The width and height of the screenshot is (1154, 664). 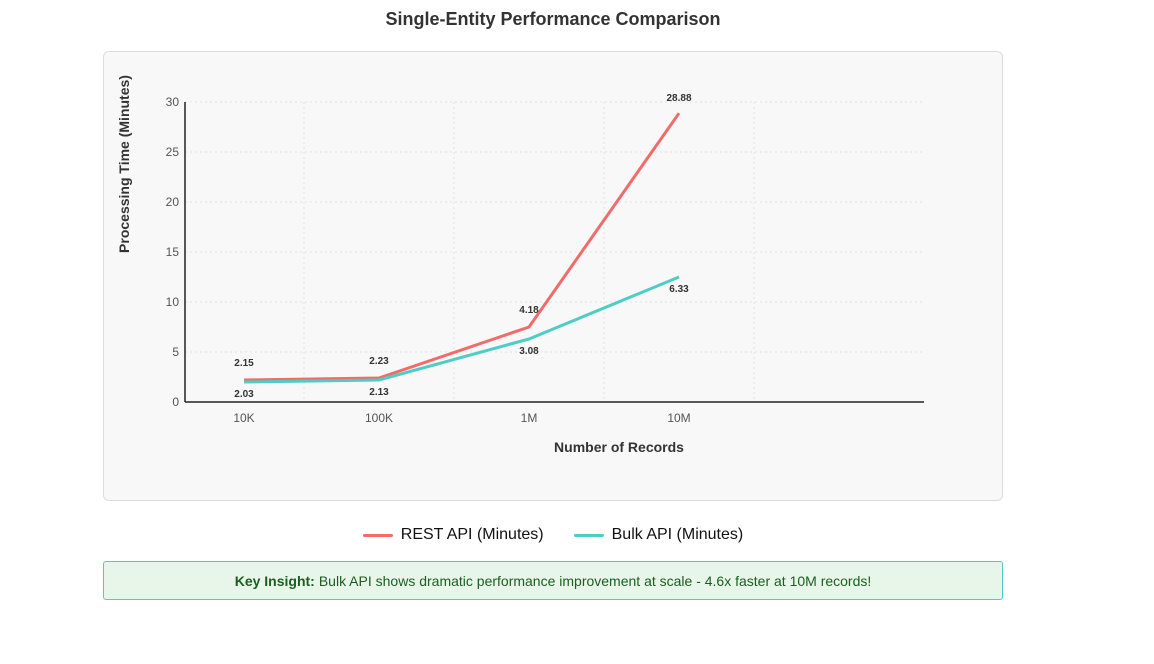 What do you see at coordinates (553, 19) in the screenshot?
I see `chart-title: Single-Entity Performance Comparison` at bounding box center [553, 19].